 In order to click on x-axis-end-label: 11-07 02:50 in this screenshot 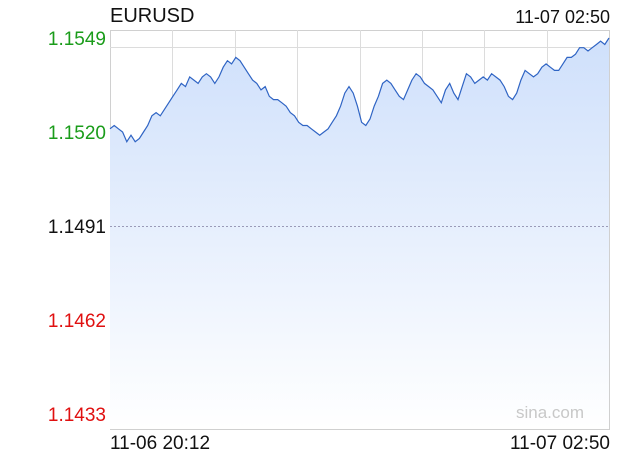, I will do `click(559, 443)`.